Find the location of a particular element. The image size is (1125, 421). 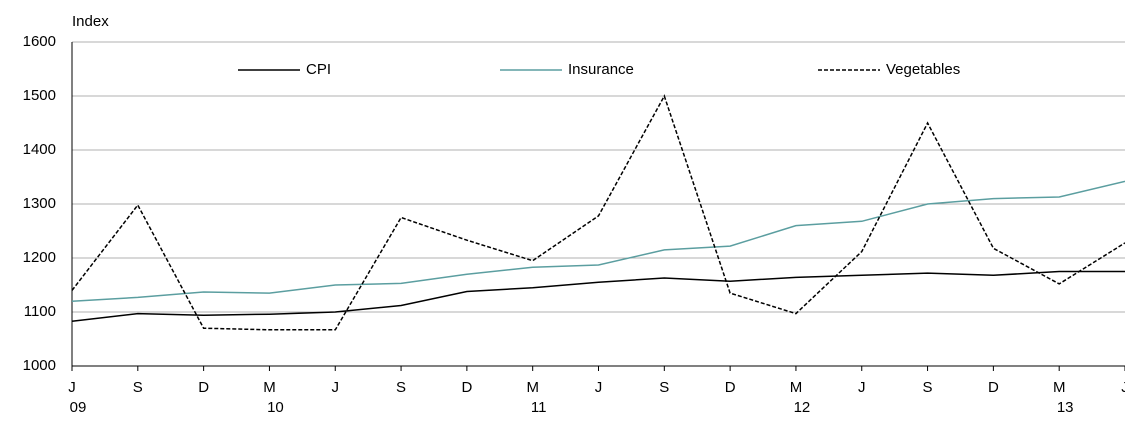

legend-label: Vegetables is located at coordinates (923, 69).